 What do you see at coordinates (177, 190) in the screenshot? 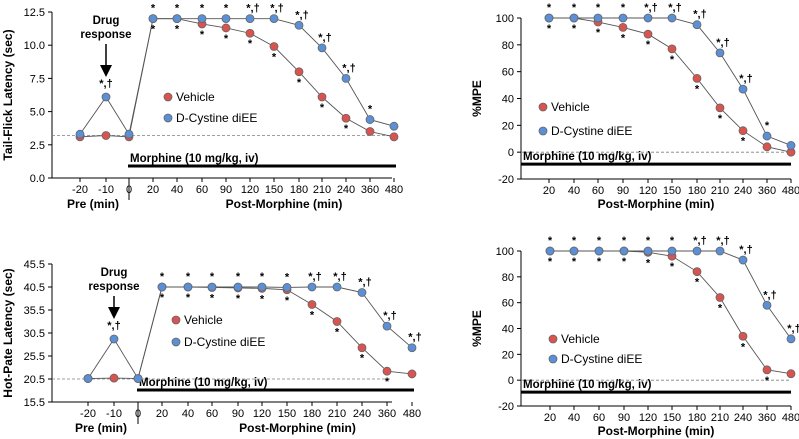
I see `x-tick-label: 40` at bounding box center [177, 190].